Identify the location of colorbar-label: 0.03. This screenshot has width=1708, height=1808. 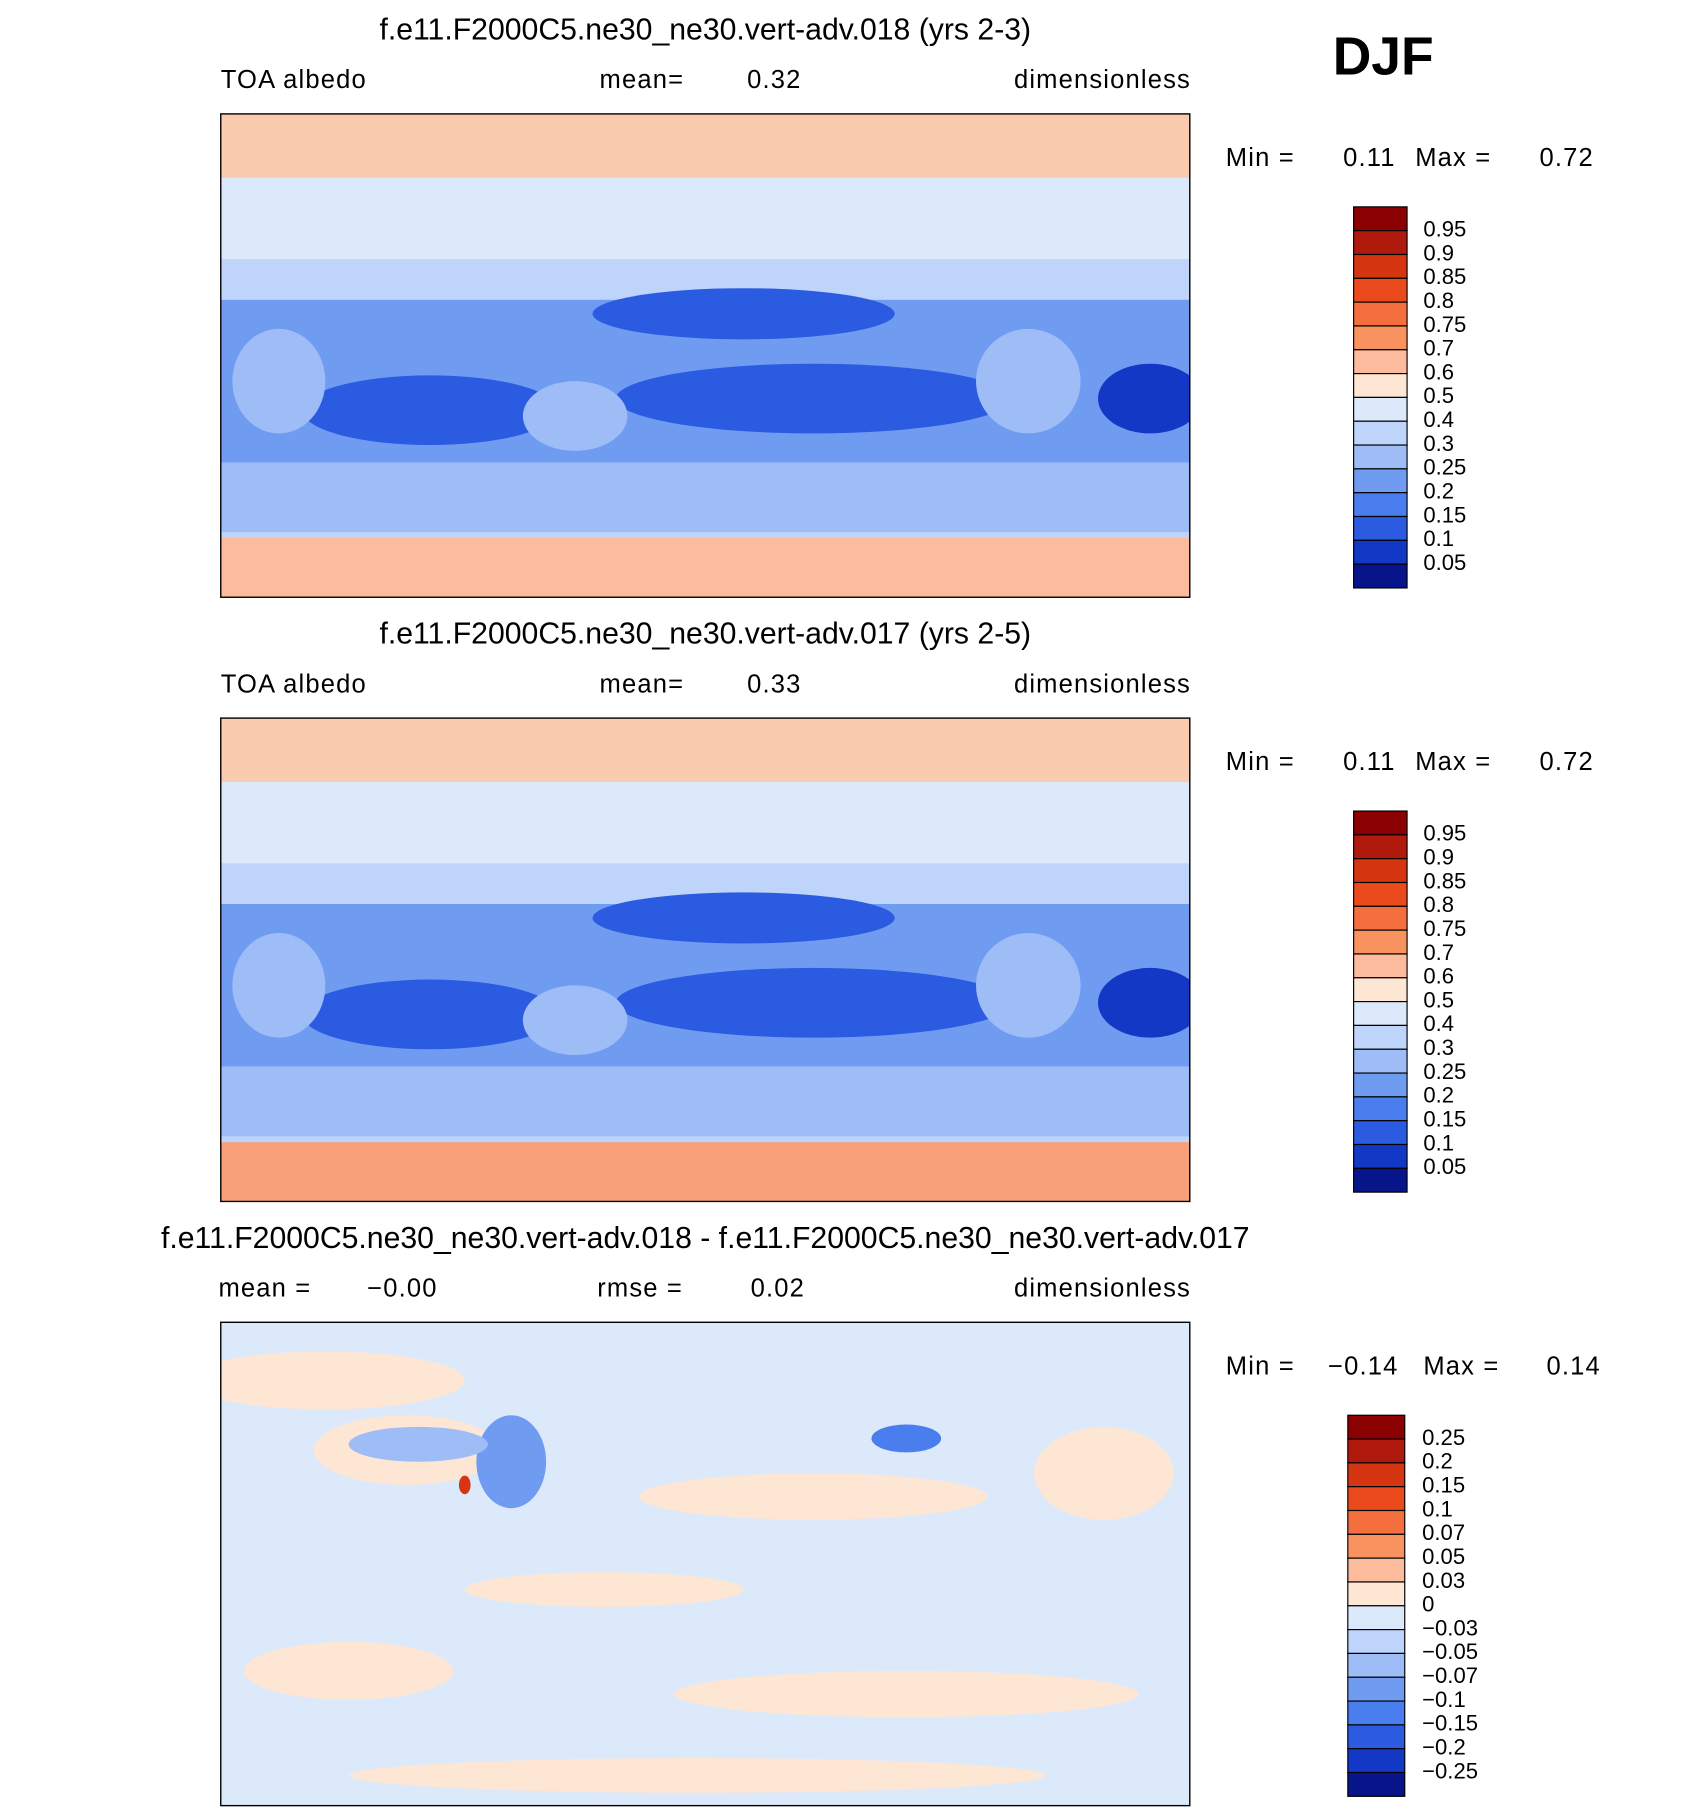
(1443, 1580).